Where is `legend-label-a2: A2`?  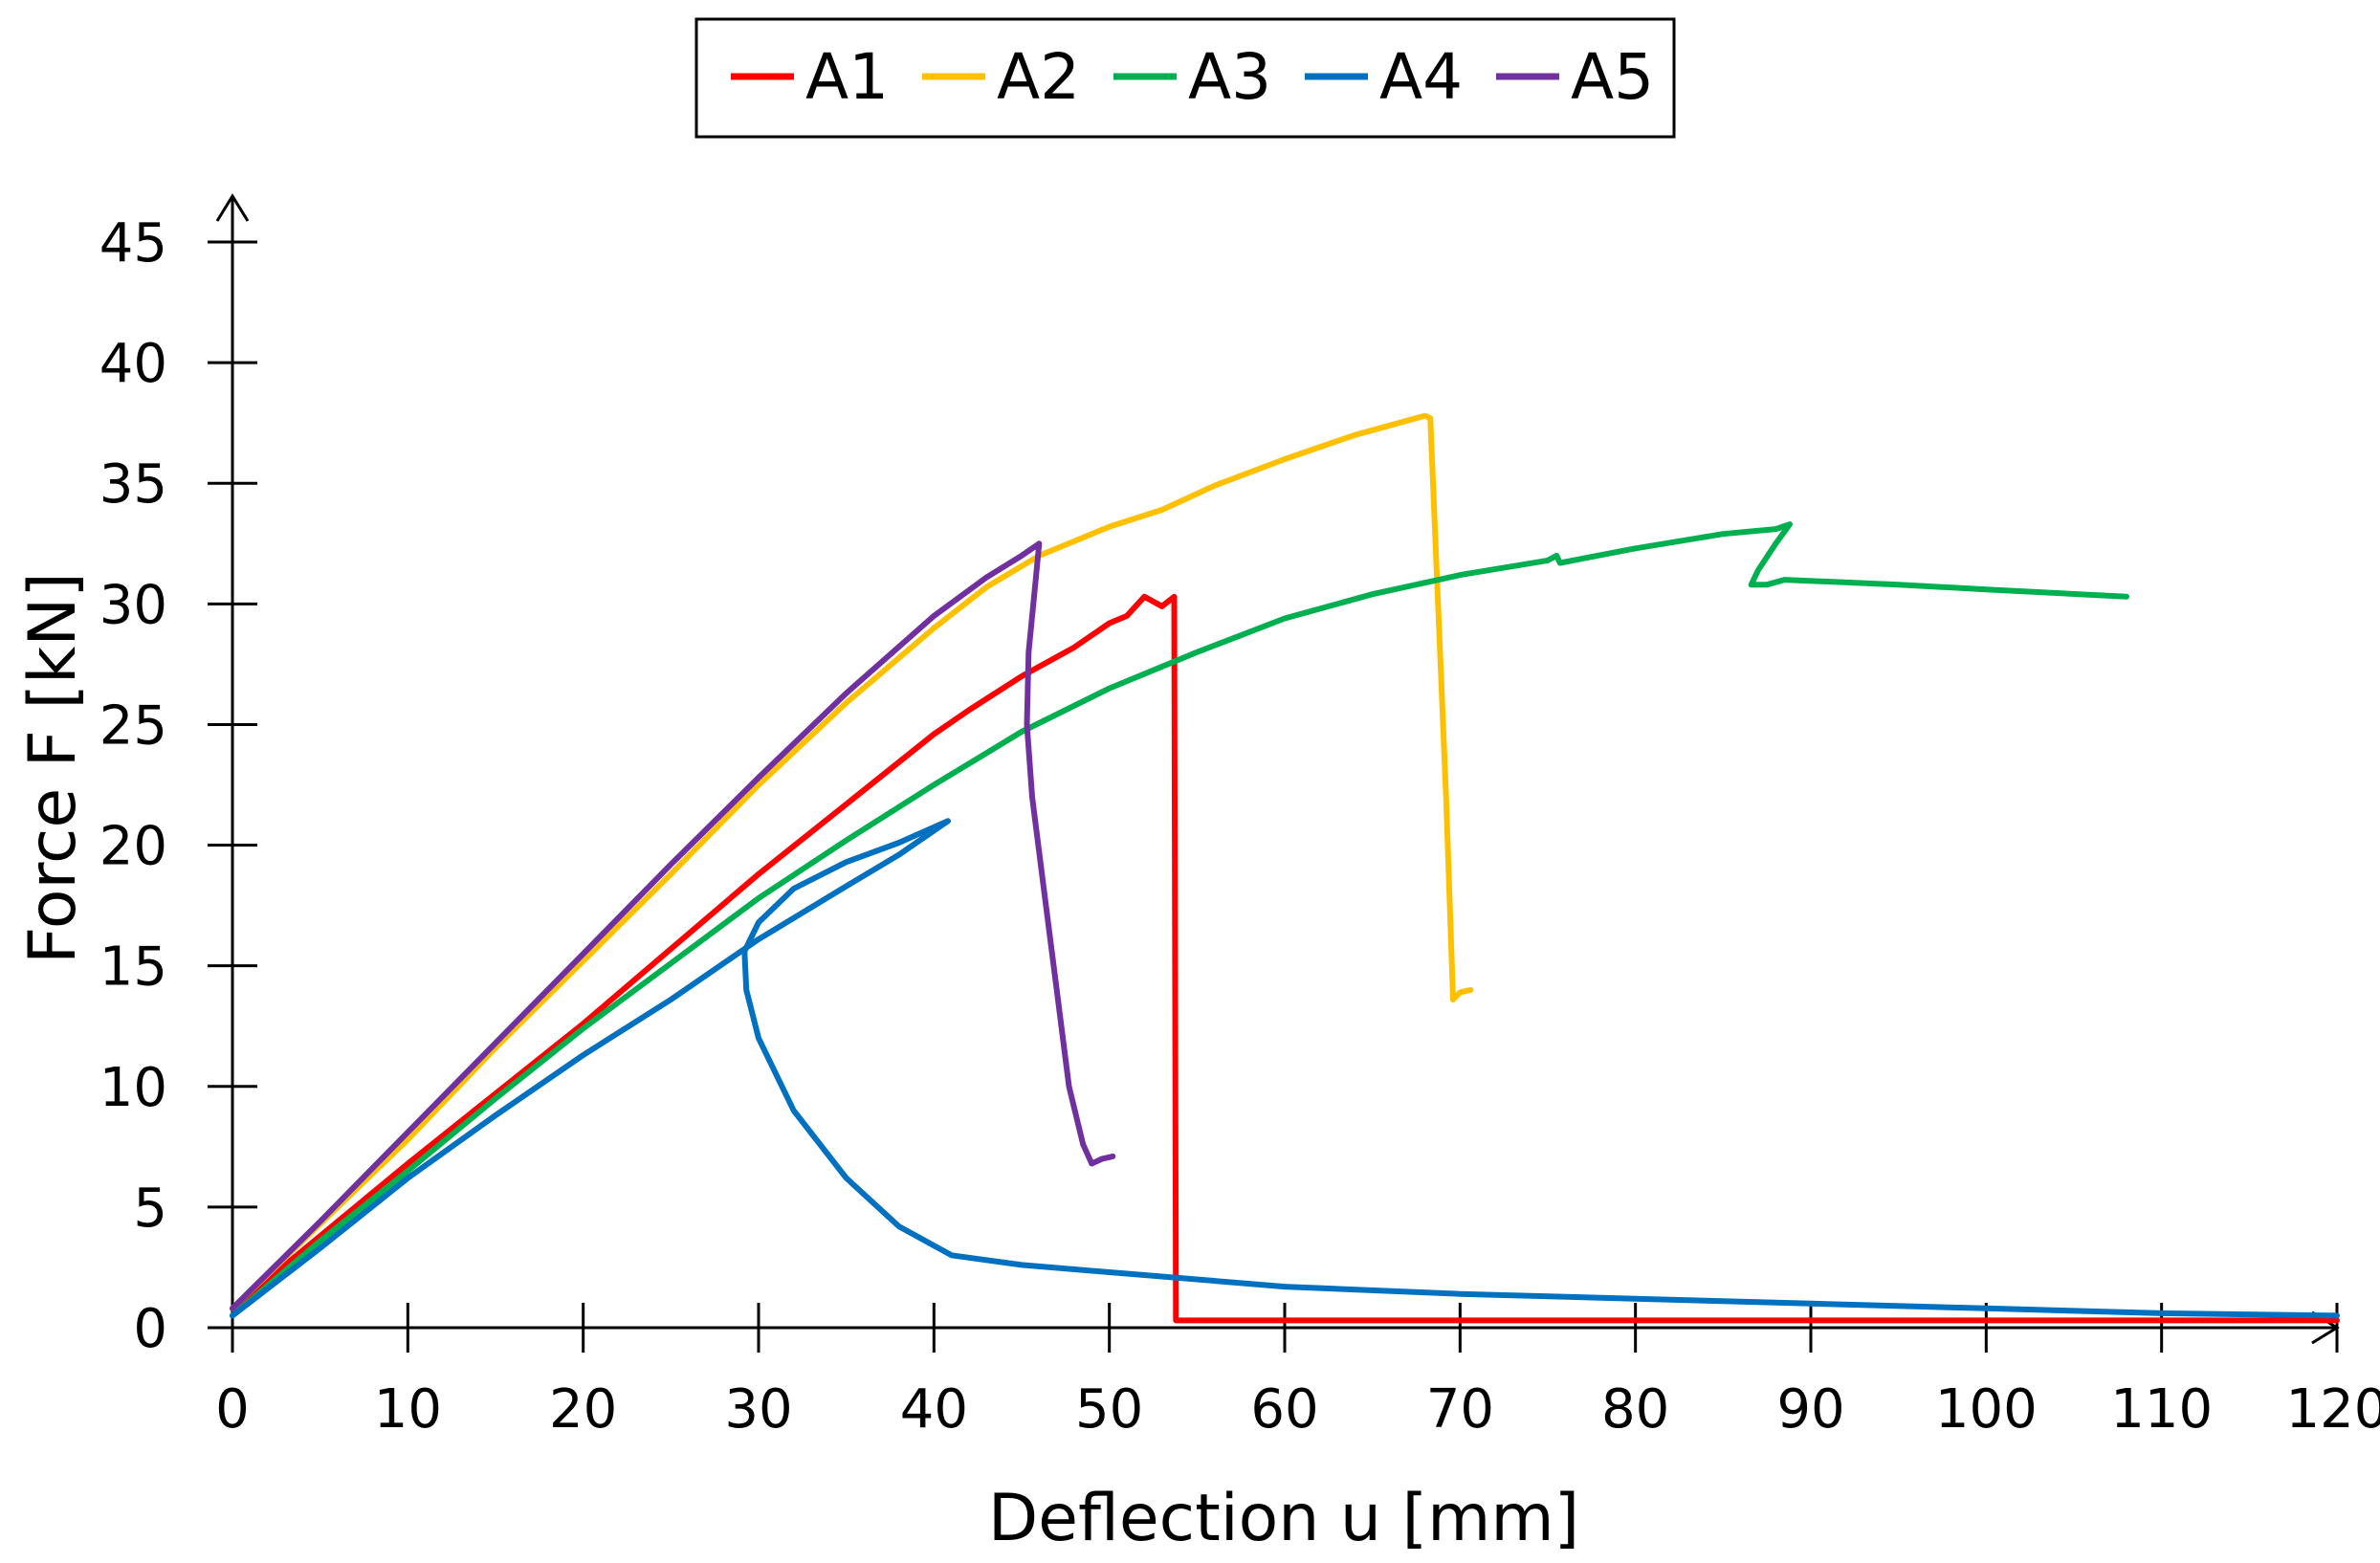
legend-label-a2: A2 is located at coordinates (1038, 77).